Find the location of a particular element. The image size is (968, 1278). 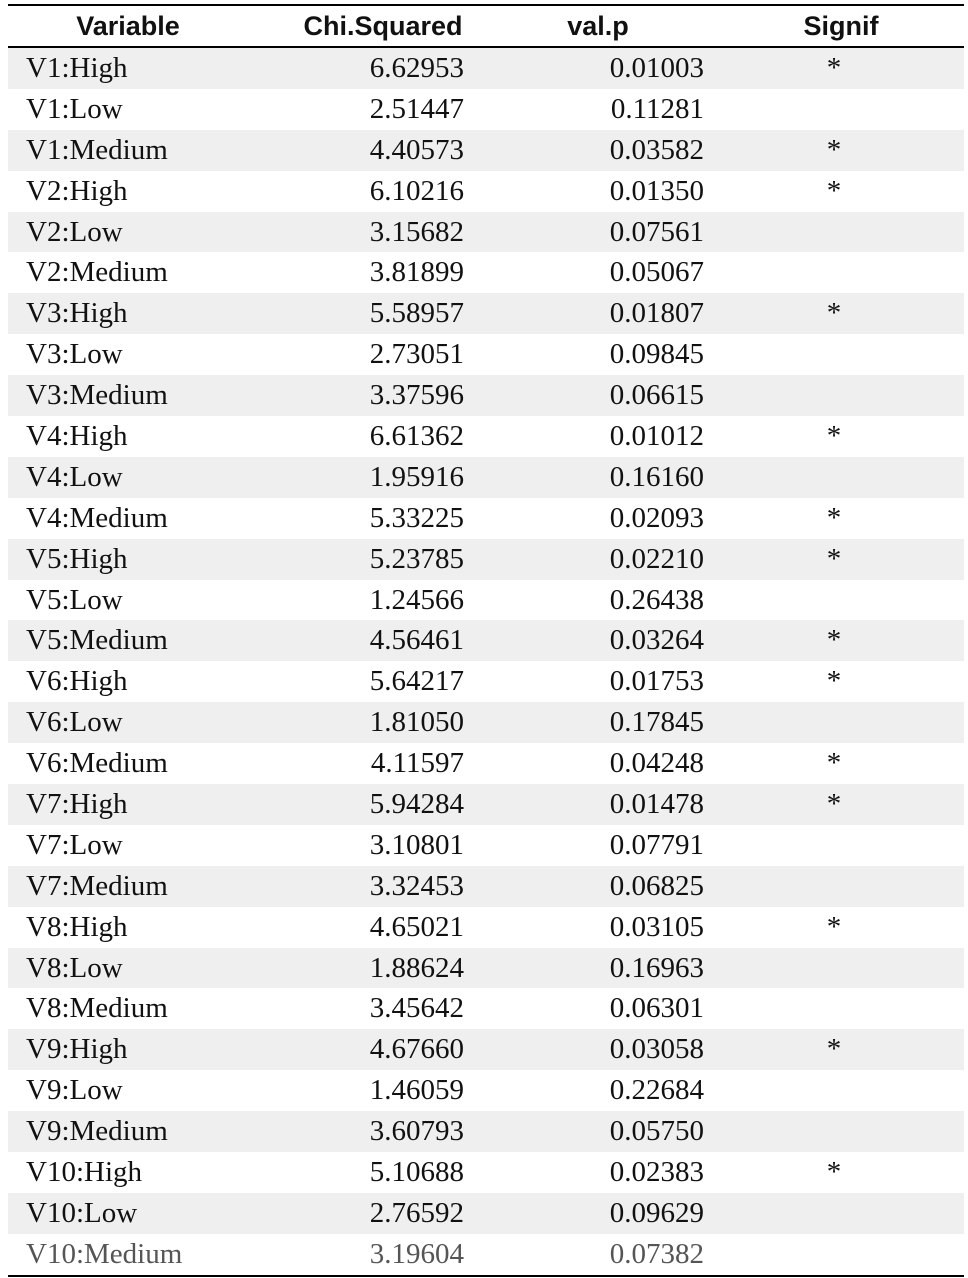

cell-val-p: 0.07561 is located at coordinates (656, 231).